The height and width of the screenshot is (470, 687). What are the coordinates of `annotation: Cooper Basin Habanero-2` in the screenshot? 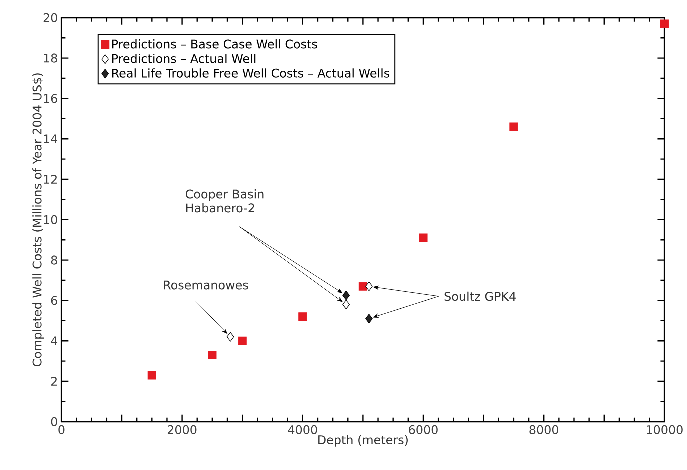 It's located at (225, 201).